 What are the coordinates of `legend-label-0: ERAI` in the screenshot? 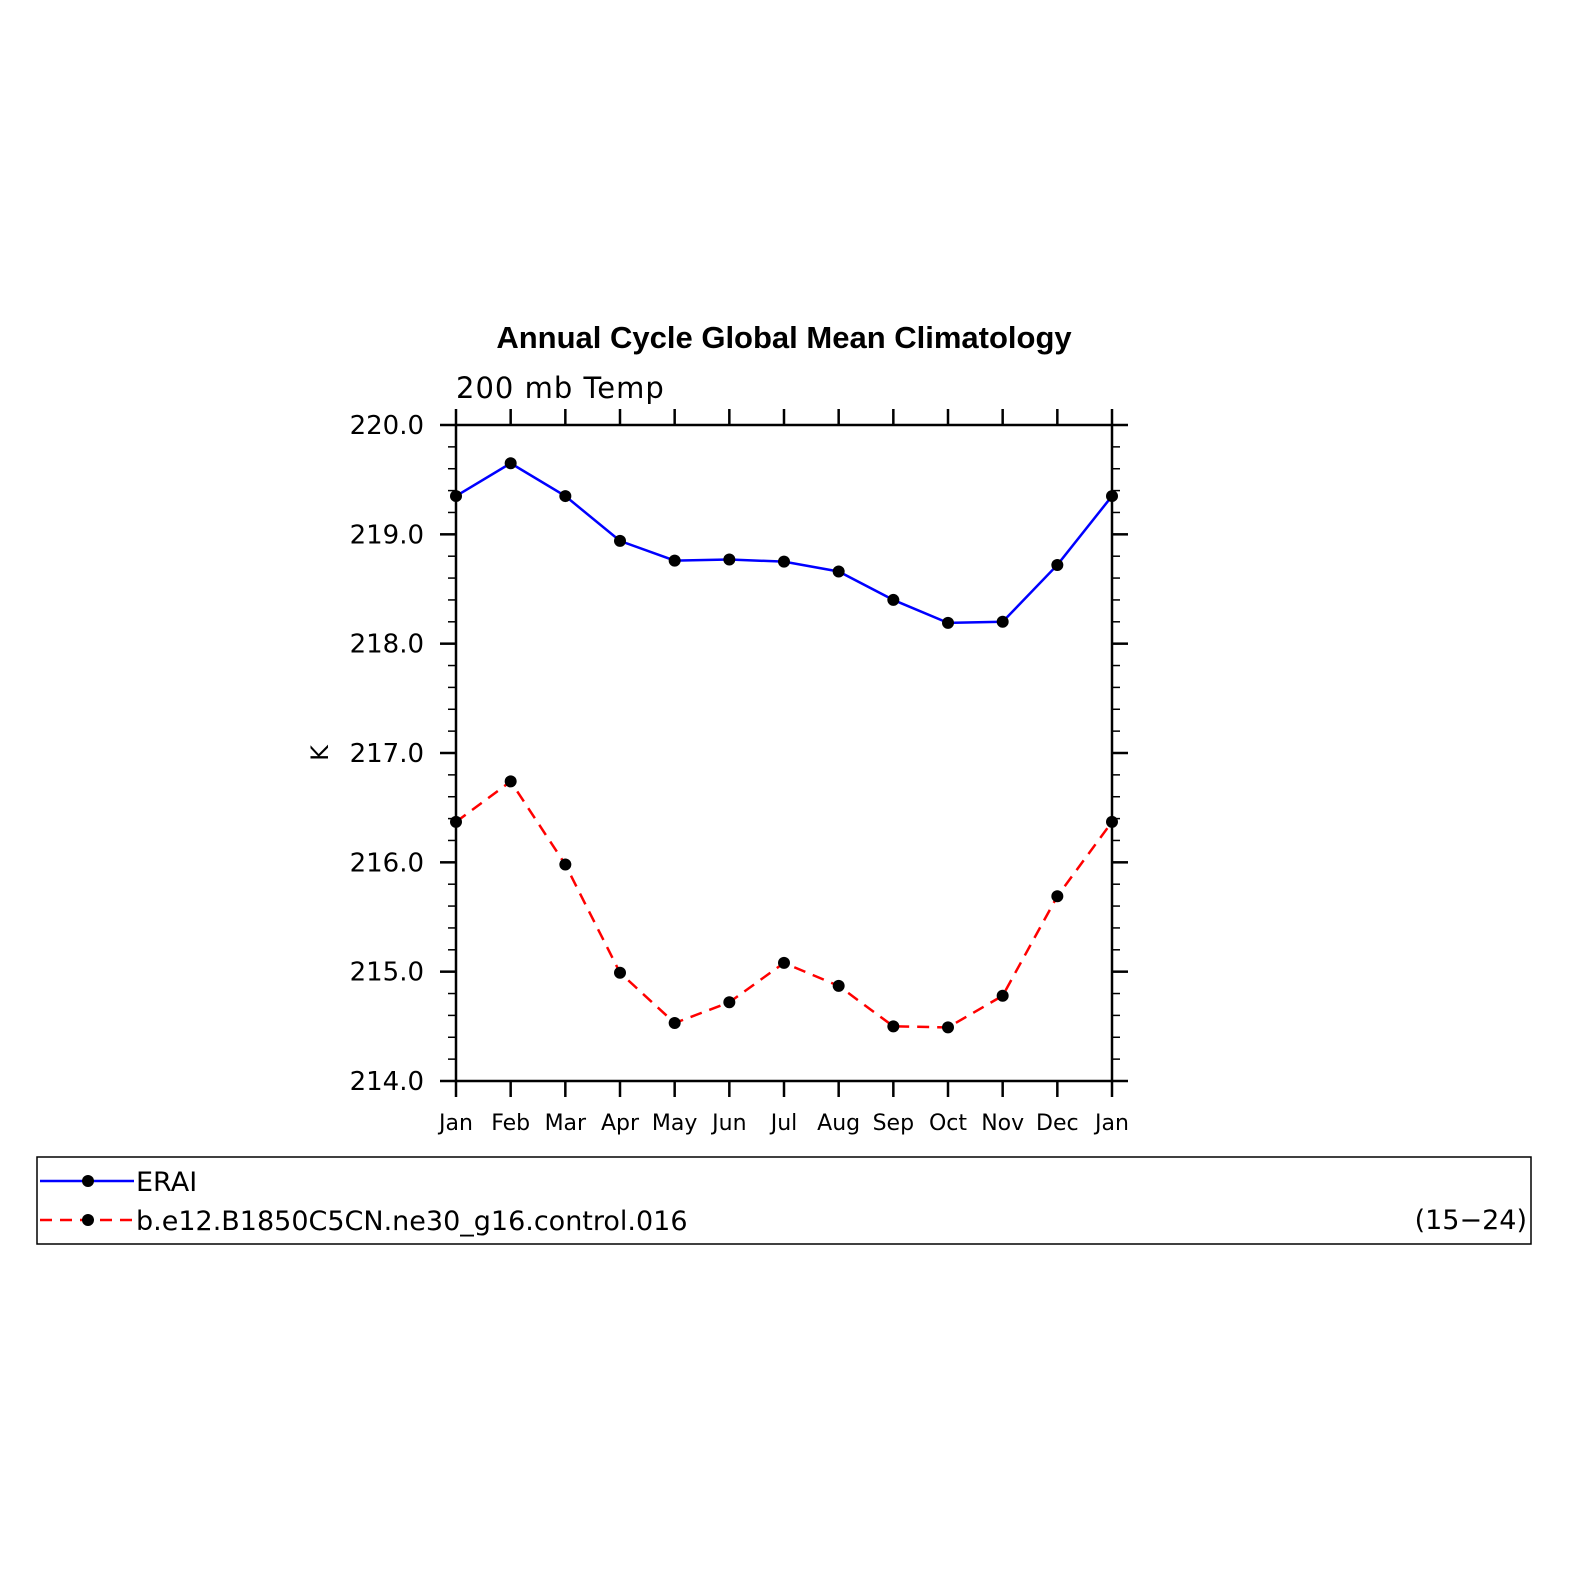 It's located at (166, 1182).